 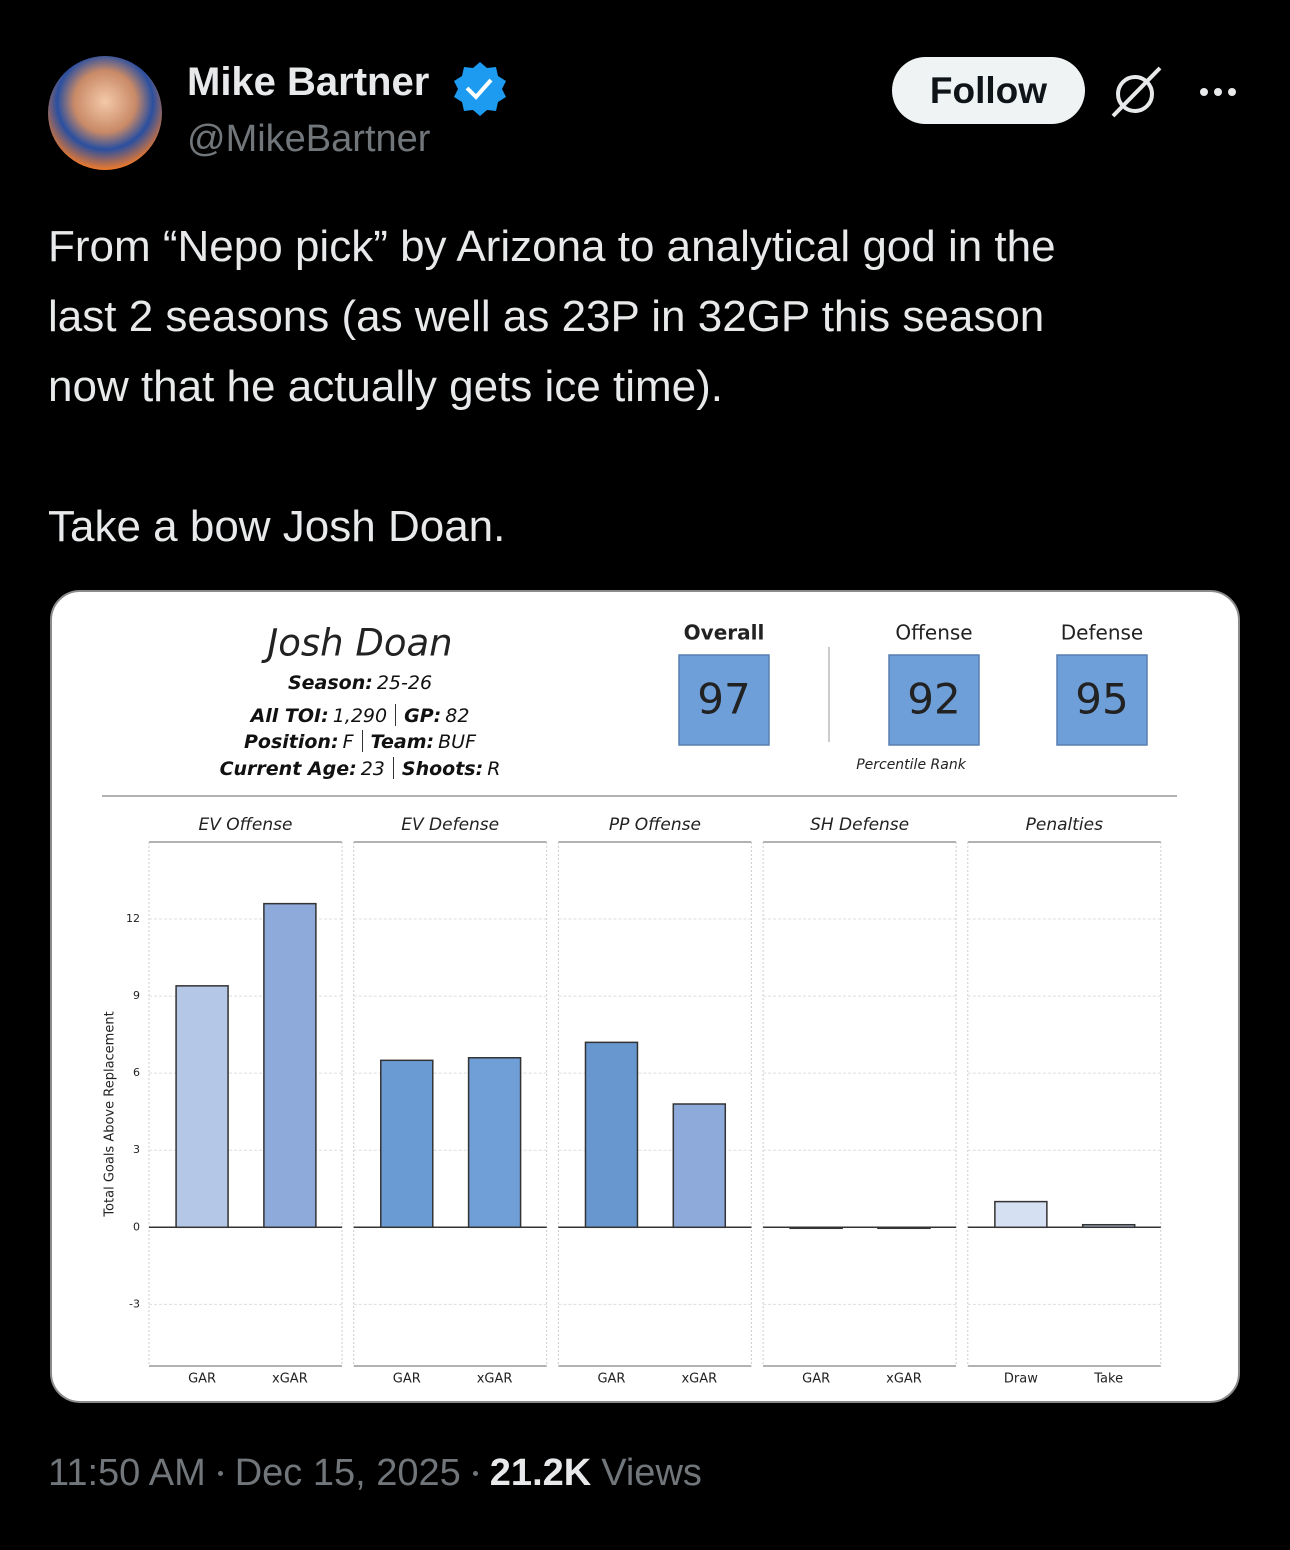 I want to click on more-icon, so click(x=1218, y=92).